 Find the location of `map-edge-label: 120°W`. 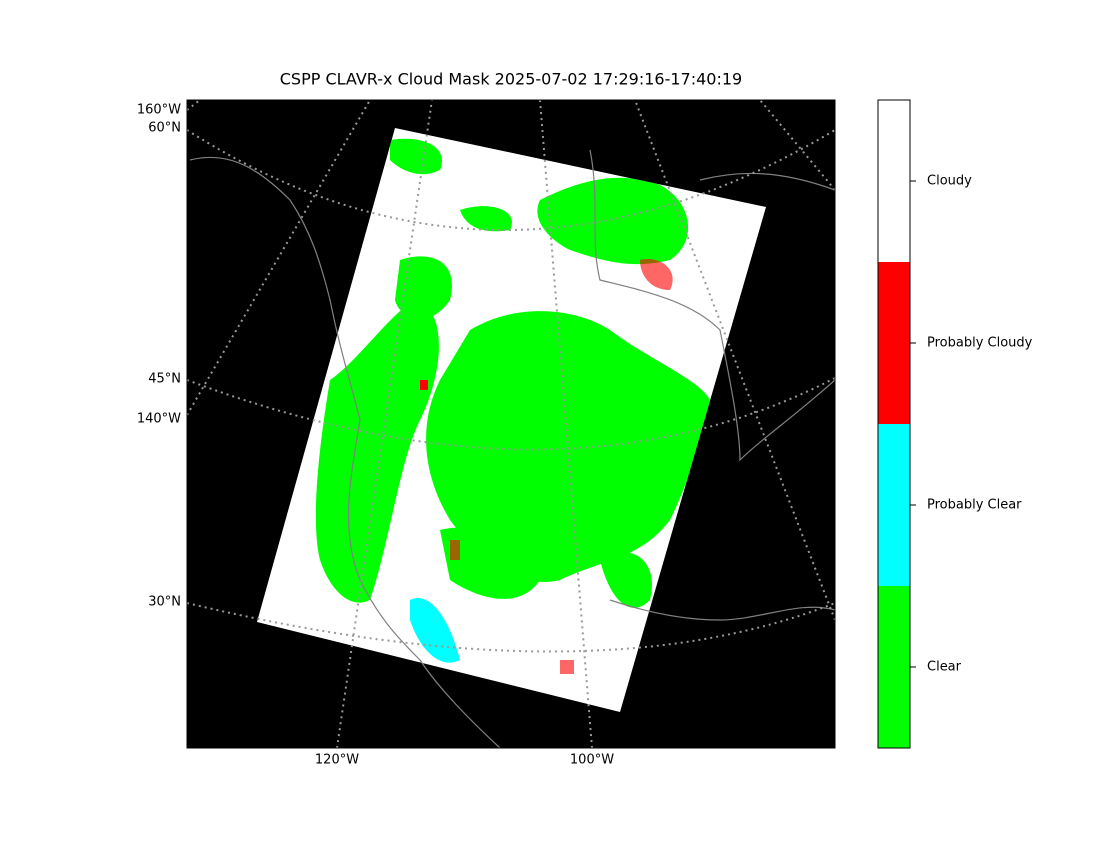

map-edge-label: 120°W is located at coordinates (337, 760).